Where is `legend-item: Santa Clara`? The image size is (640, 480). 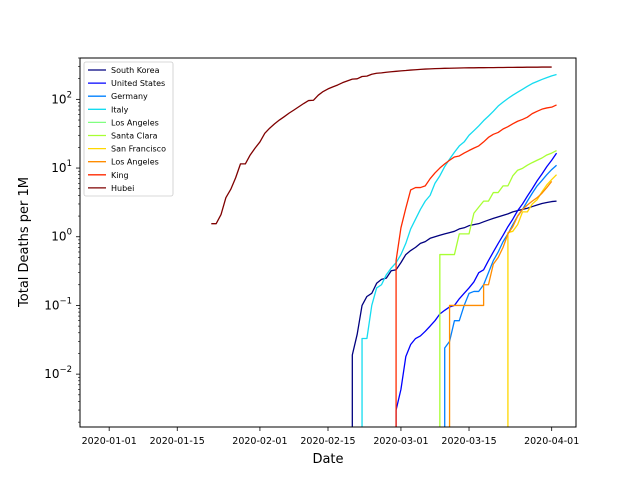 legend-item: Santa Clara is located at coordinates (123, 136).